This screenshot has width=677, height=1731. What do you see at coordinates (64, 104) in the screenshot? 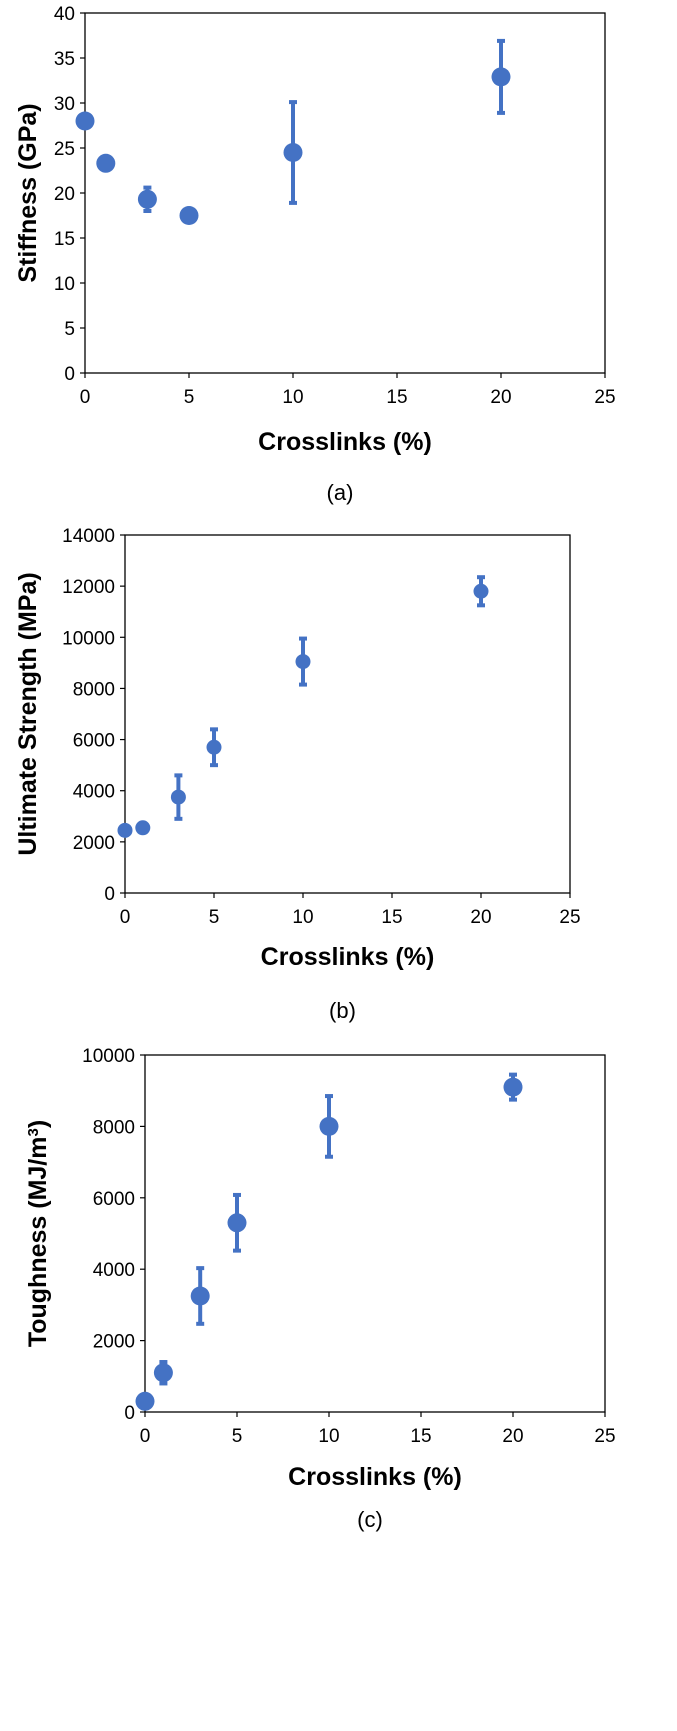
I see `y-tick-label: 30` at bounding box center [64, 104].